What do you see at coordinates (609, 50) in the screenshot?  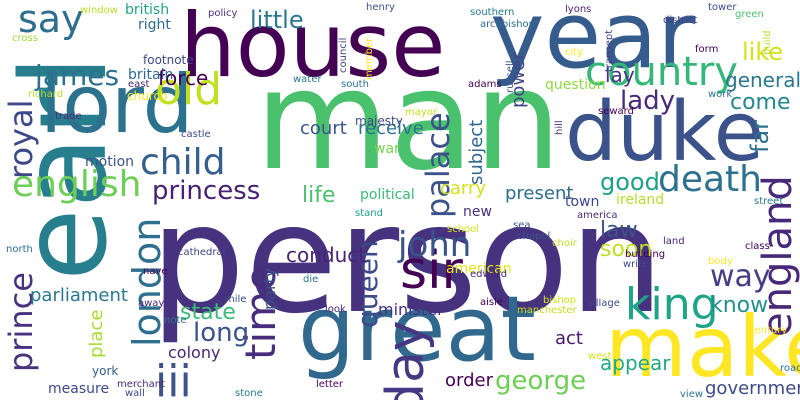 I see `word-transept: transept` at bounding box center [609, 50].